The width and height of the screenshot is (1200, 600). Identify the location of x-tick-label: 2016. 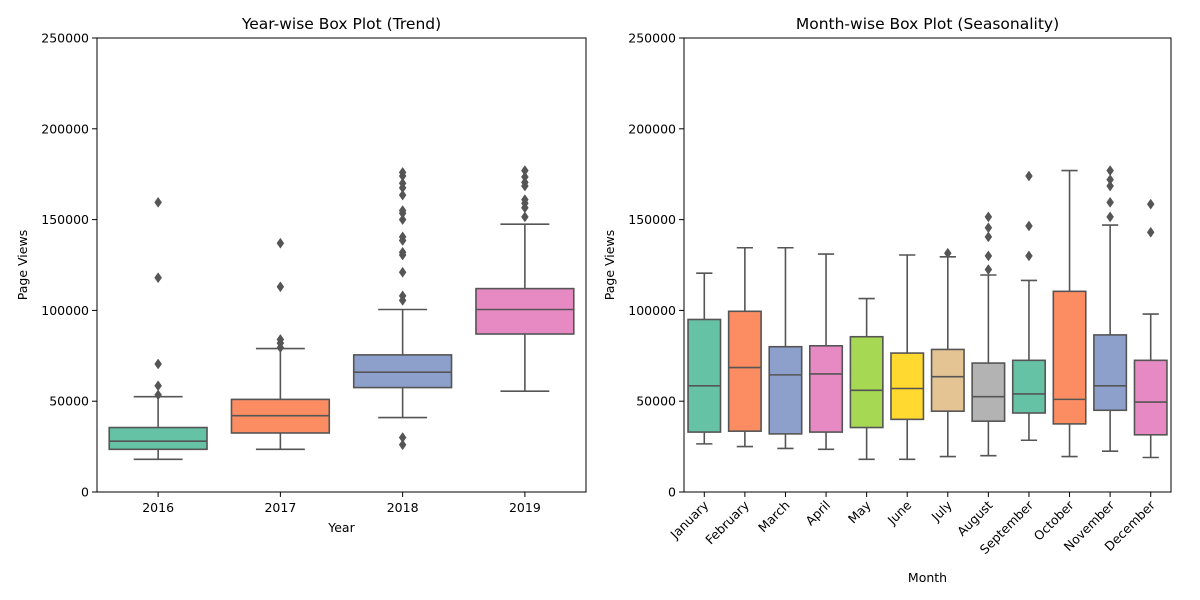
(158, 507).